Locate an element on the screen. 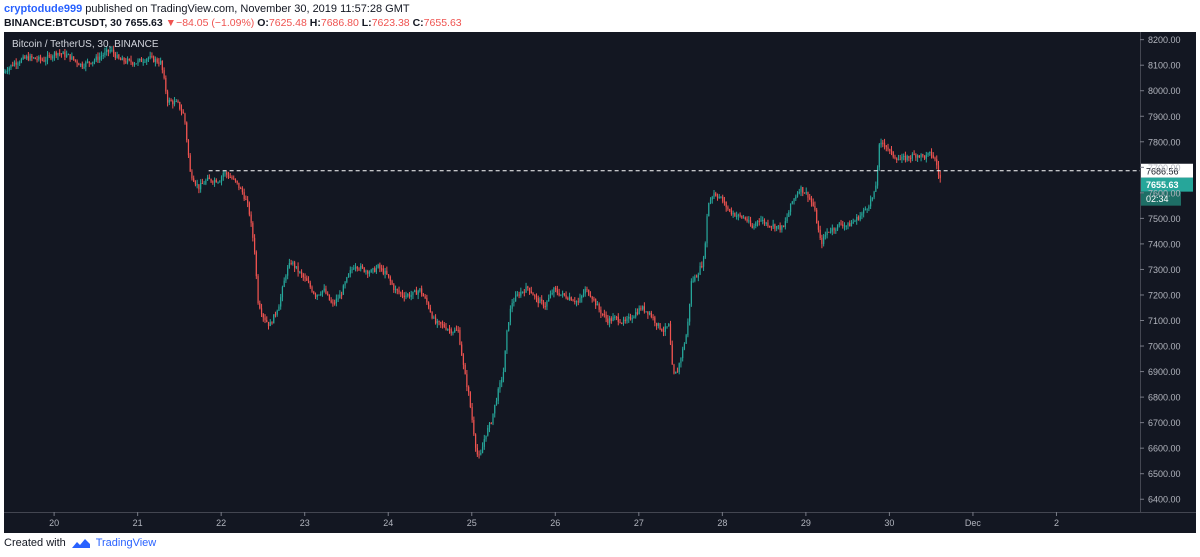  price-tick-label: 8000.00 is located at coordinates (1164, 91).